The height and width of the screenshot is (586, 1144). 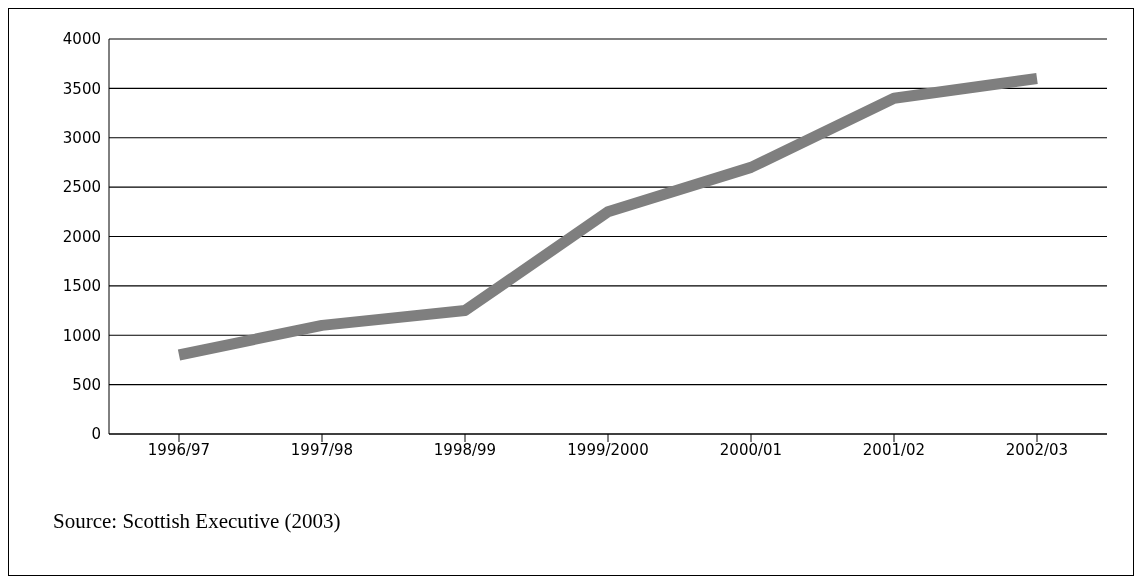 I want to click on x-tick-label: 2002/03, so click(x=1037, y=449).